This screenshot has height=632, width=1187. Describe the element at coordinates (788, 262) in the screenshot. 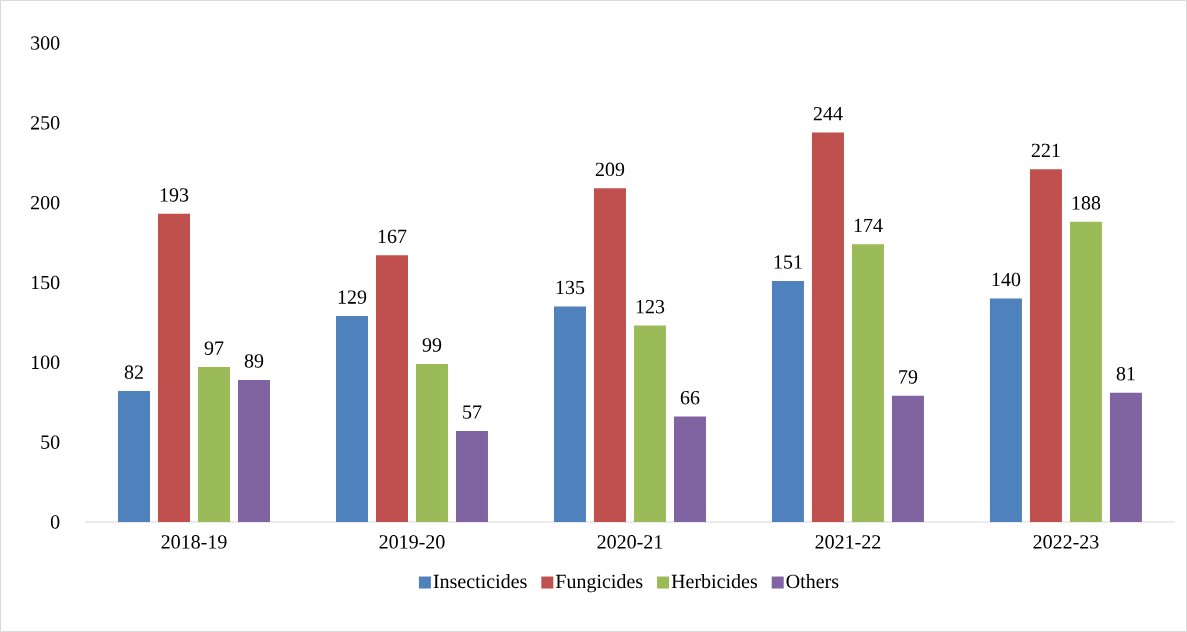

I see `data-label: 151` at that location.